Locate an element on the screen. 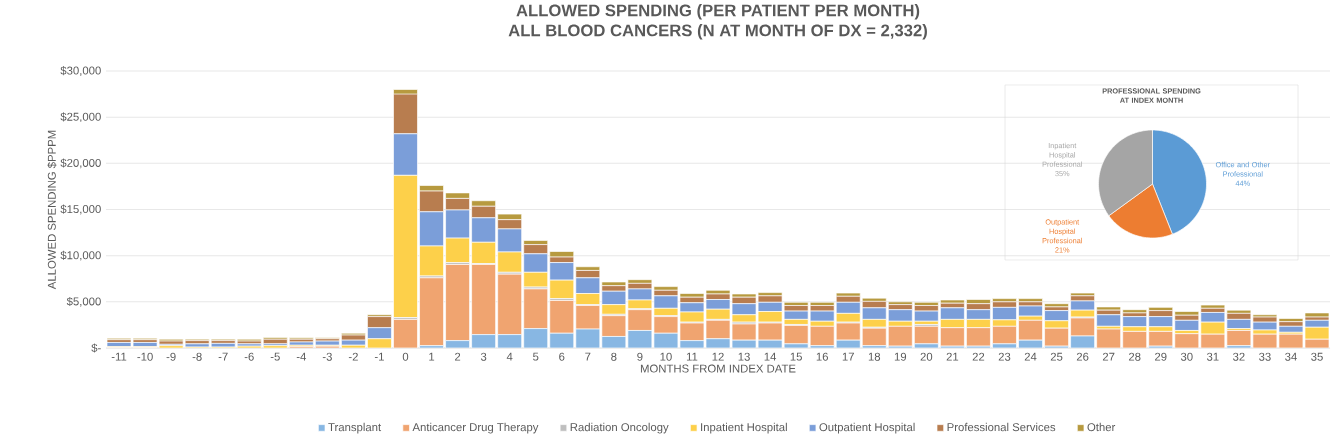  x-tick-label: 15 is located at coordinates (796, 356).